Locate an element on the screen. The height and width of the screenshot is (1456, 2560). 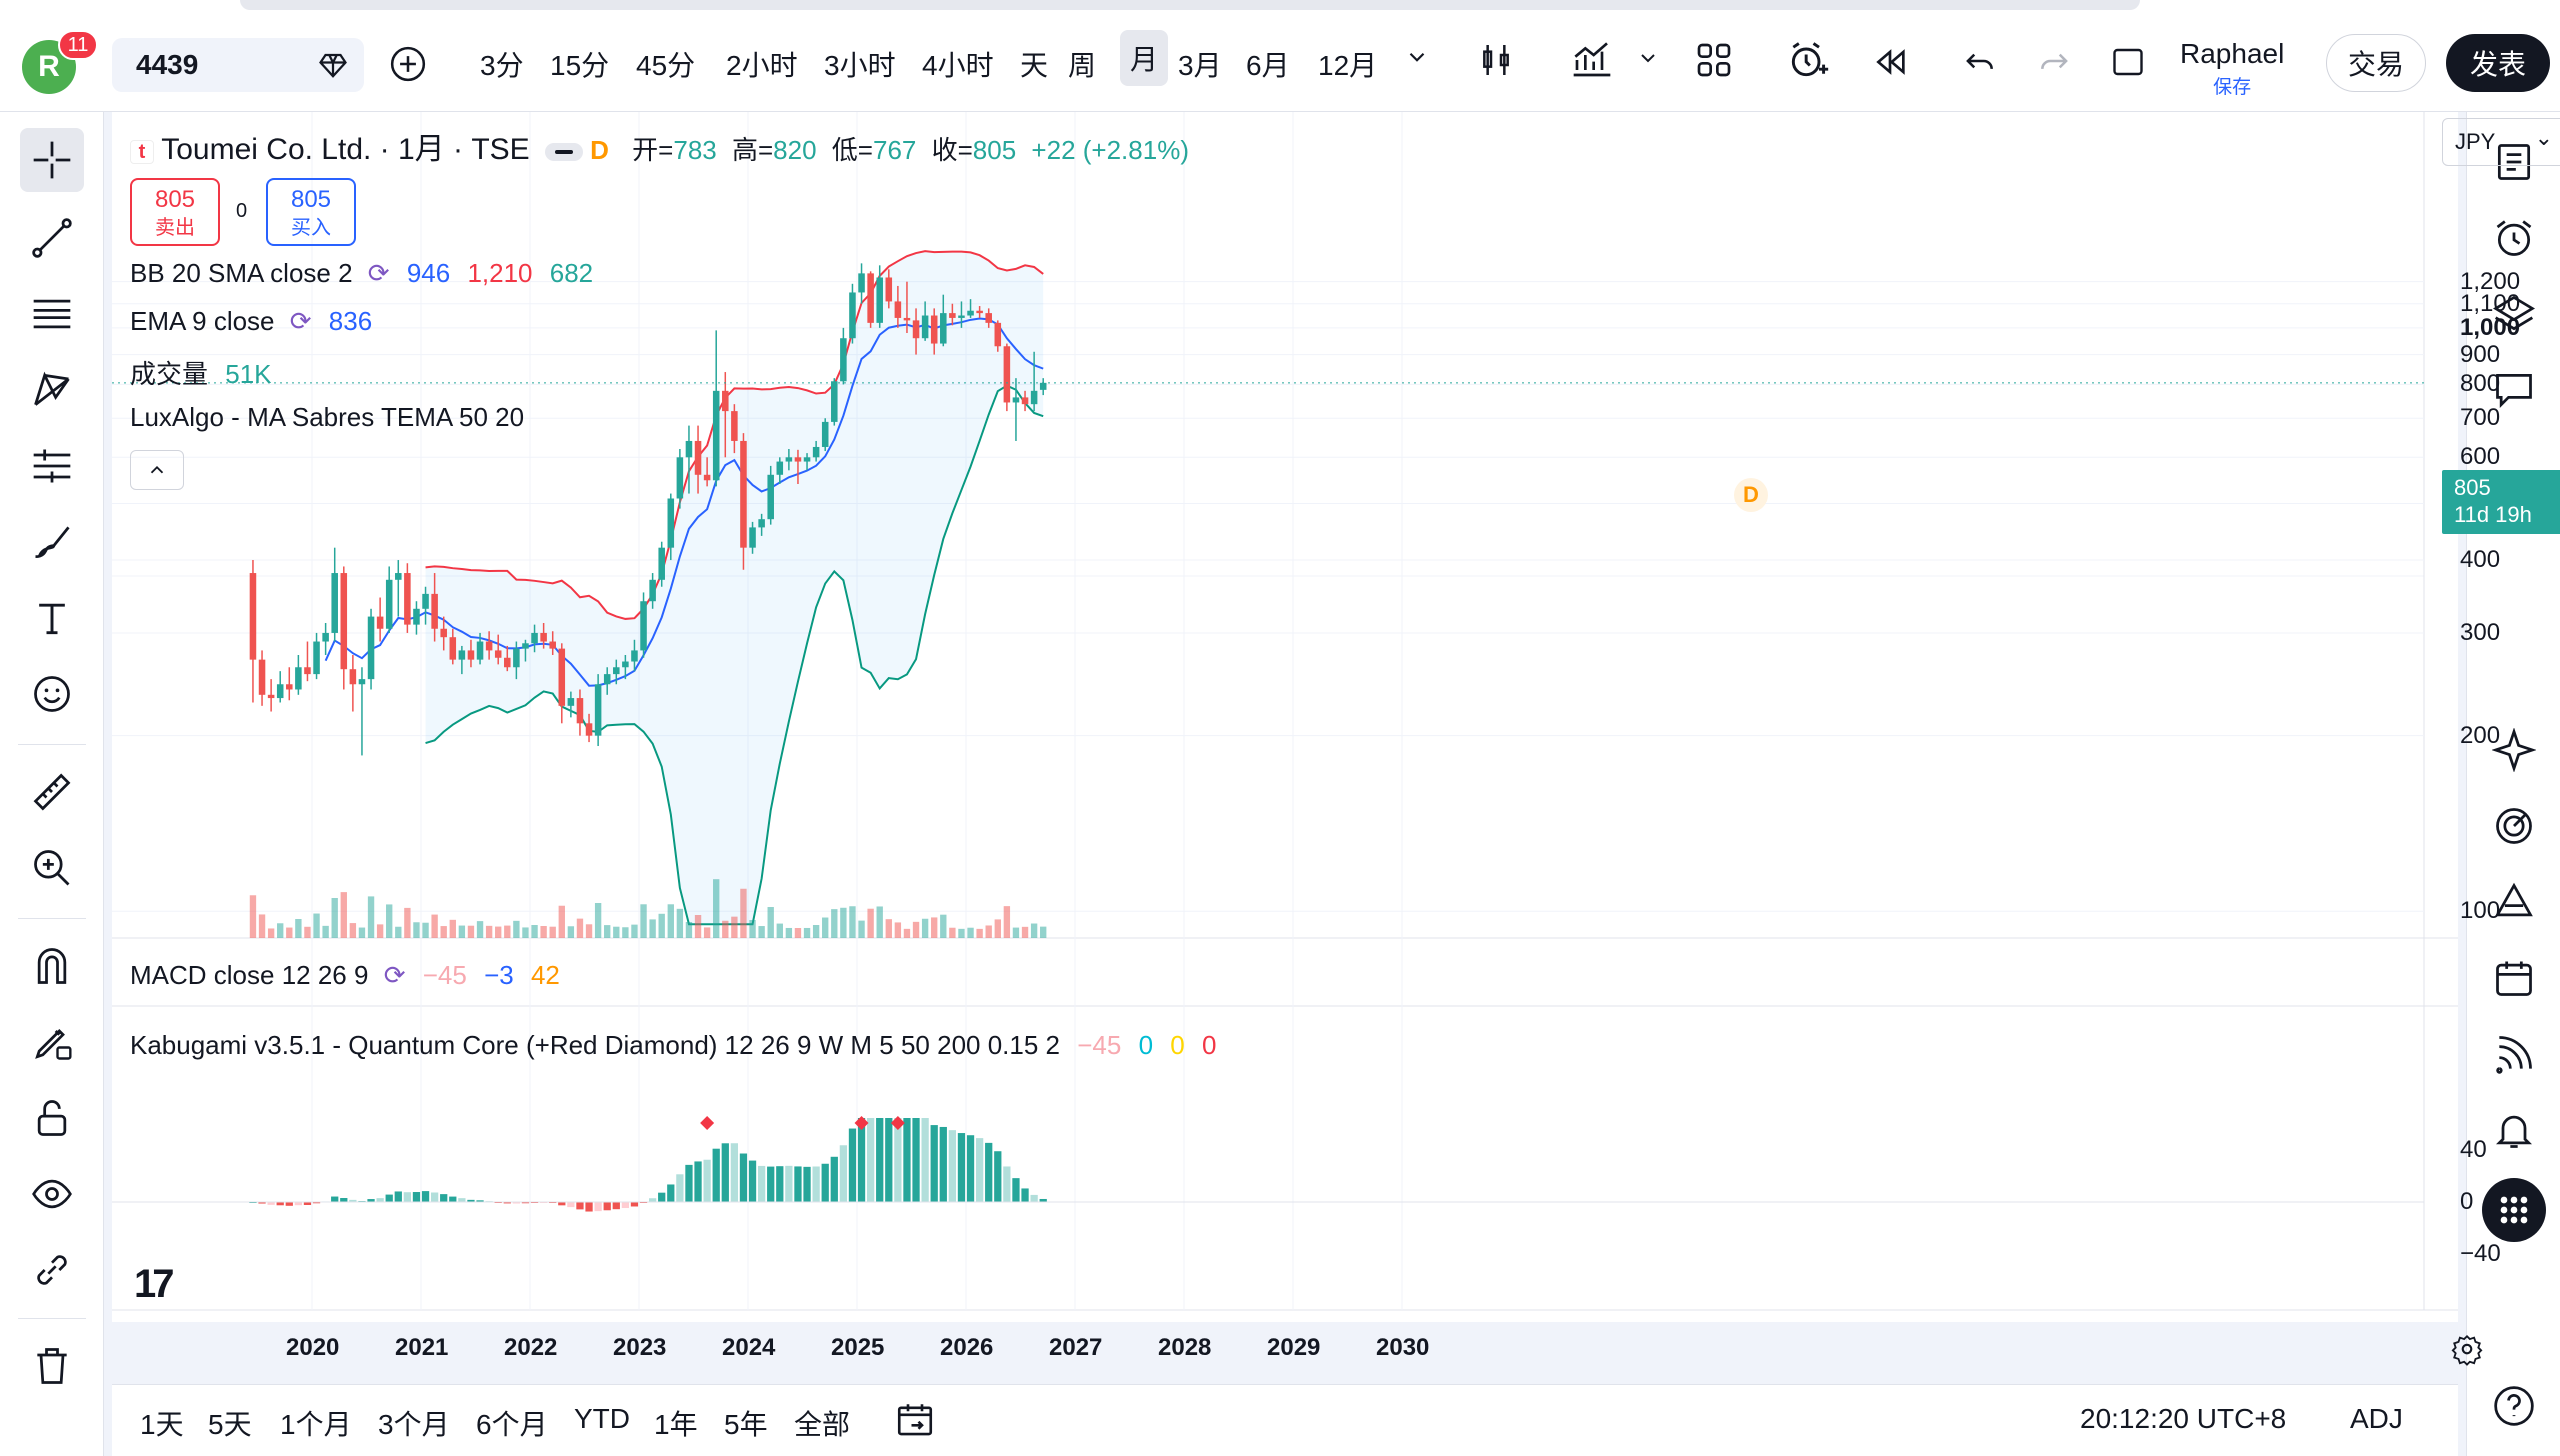
clock: 20:12:20 UTC+8 is located at coordinates (2183, 1418).